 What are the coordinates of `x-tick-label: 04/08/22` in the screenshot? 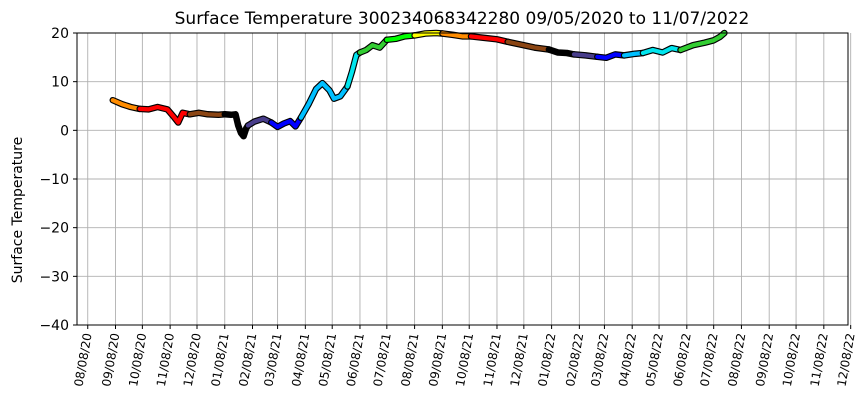 It's located at (627, 360).